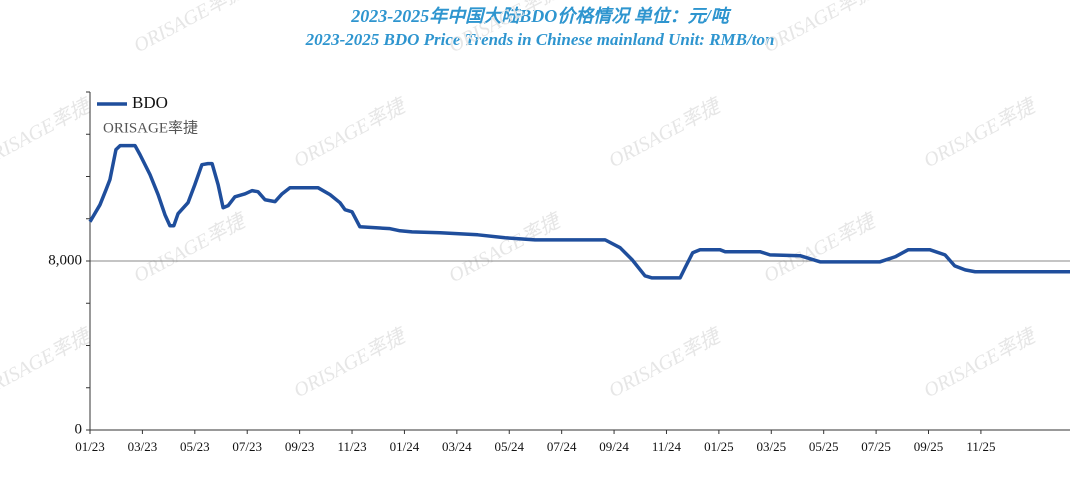 The image size is (1080, 483). What do you see at coordinates (300, 446) in the screenshot?
I see `x-tick-label: 09/23` at bounding box center [300, 446].